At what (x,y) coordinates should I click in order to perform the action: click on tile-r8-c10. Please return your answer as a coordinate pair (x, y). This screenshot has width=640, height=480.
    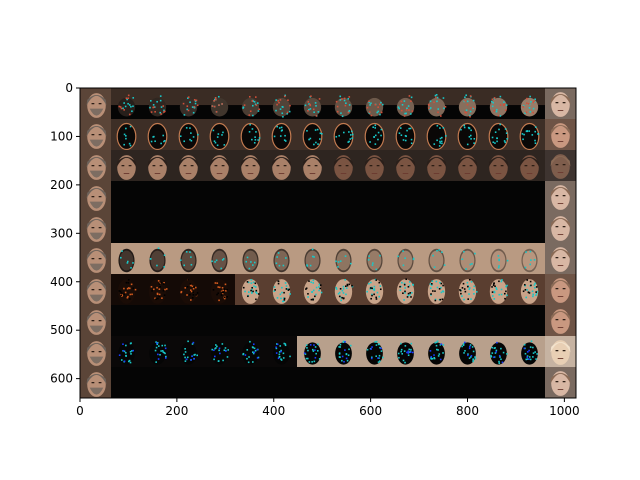
    Looking at the image, I should click on (405, 351).